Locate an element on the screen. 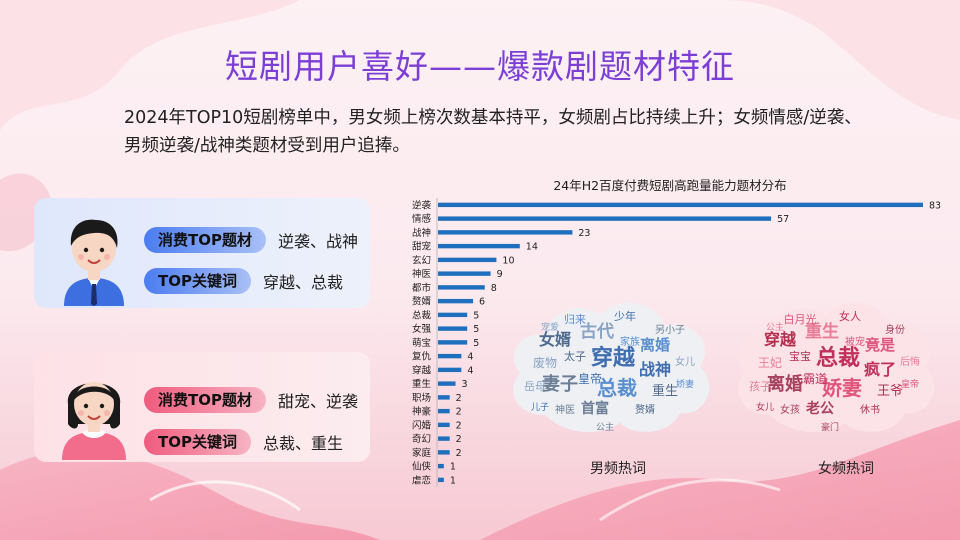 This screenshot has width=960, height=540. cloud-word: 豪门 is located at coordinates (830, 427).